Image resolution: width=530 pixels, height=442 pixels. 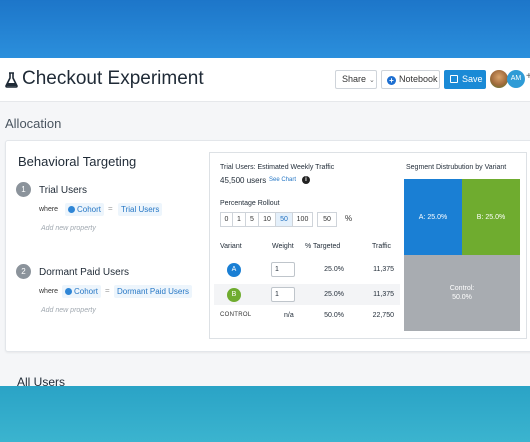 What do you see at coordinates (528, 76) in the screenshot?
I see `more-icon: +` at bounding box center [528, 76].